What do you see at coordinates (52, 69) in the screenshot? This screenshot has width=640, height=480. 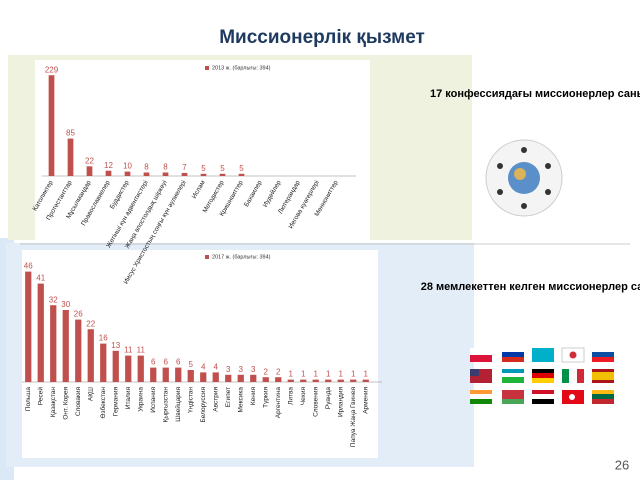 I see `value-label: 229` at bounding box center [52, 69].